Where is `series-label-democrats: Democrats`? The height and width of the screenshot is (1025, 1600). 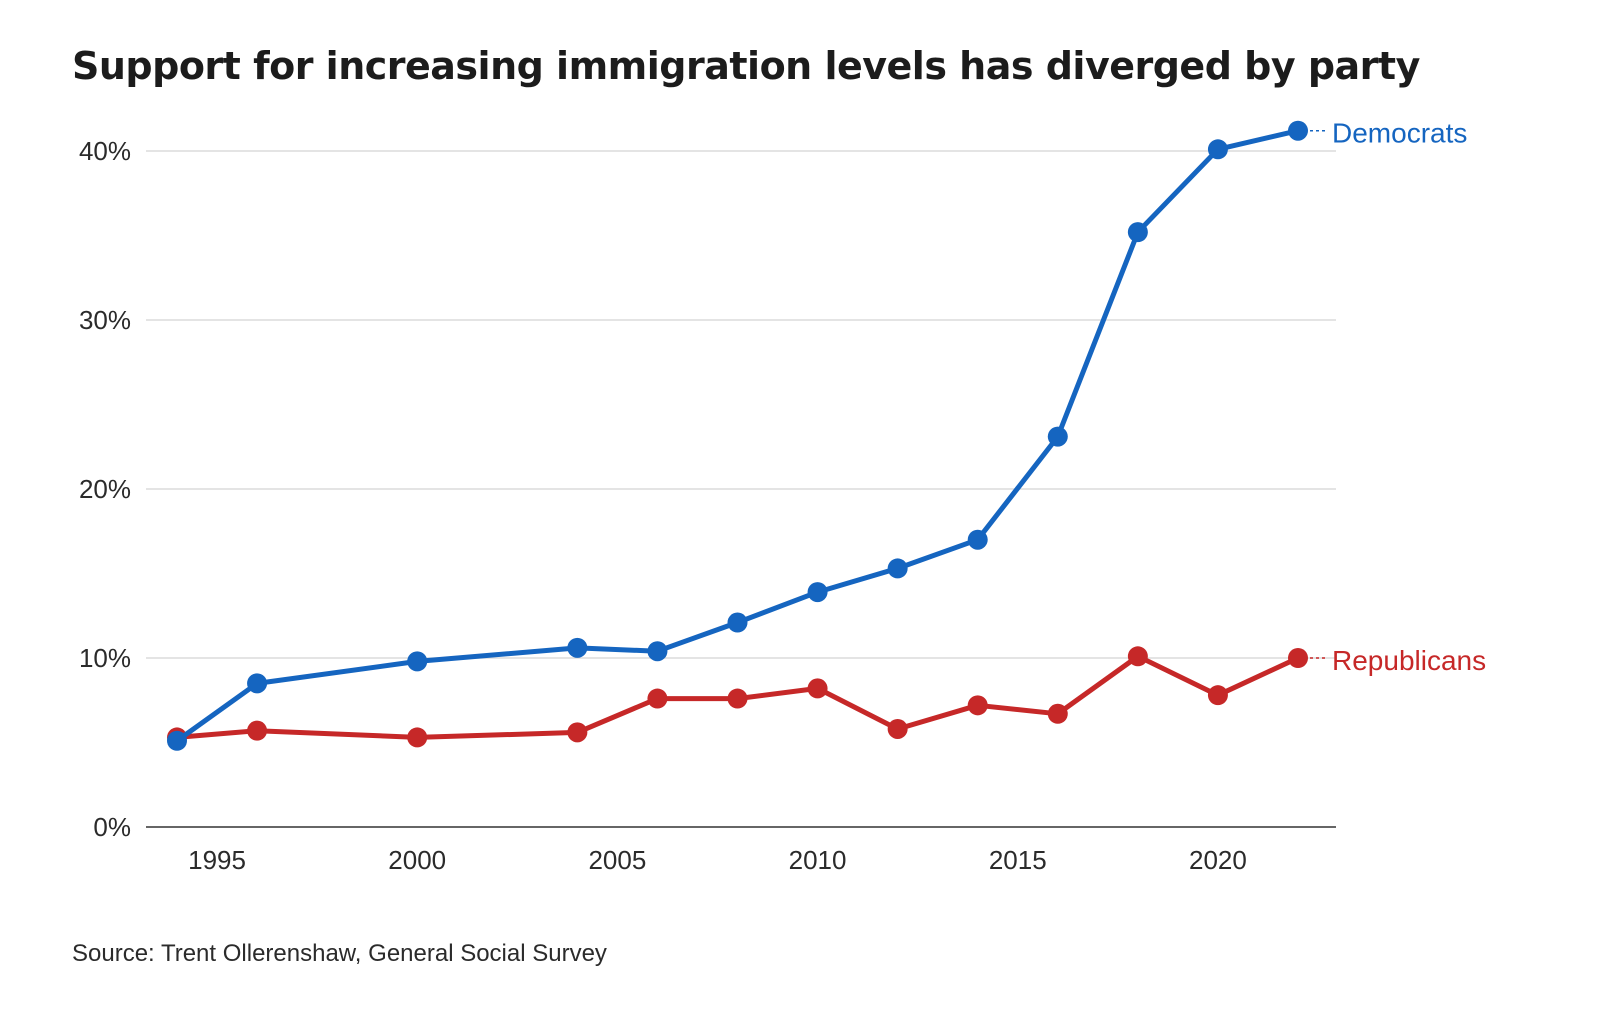 series-label-democrats: Democrats is located at coordinates (1399, 133).